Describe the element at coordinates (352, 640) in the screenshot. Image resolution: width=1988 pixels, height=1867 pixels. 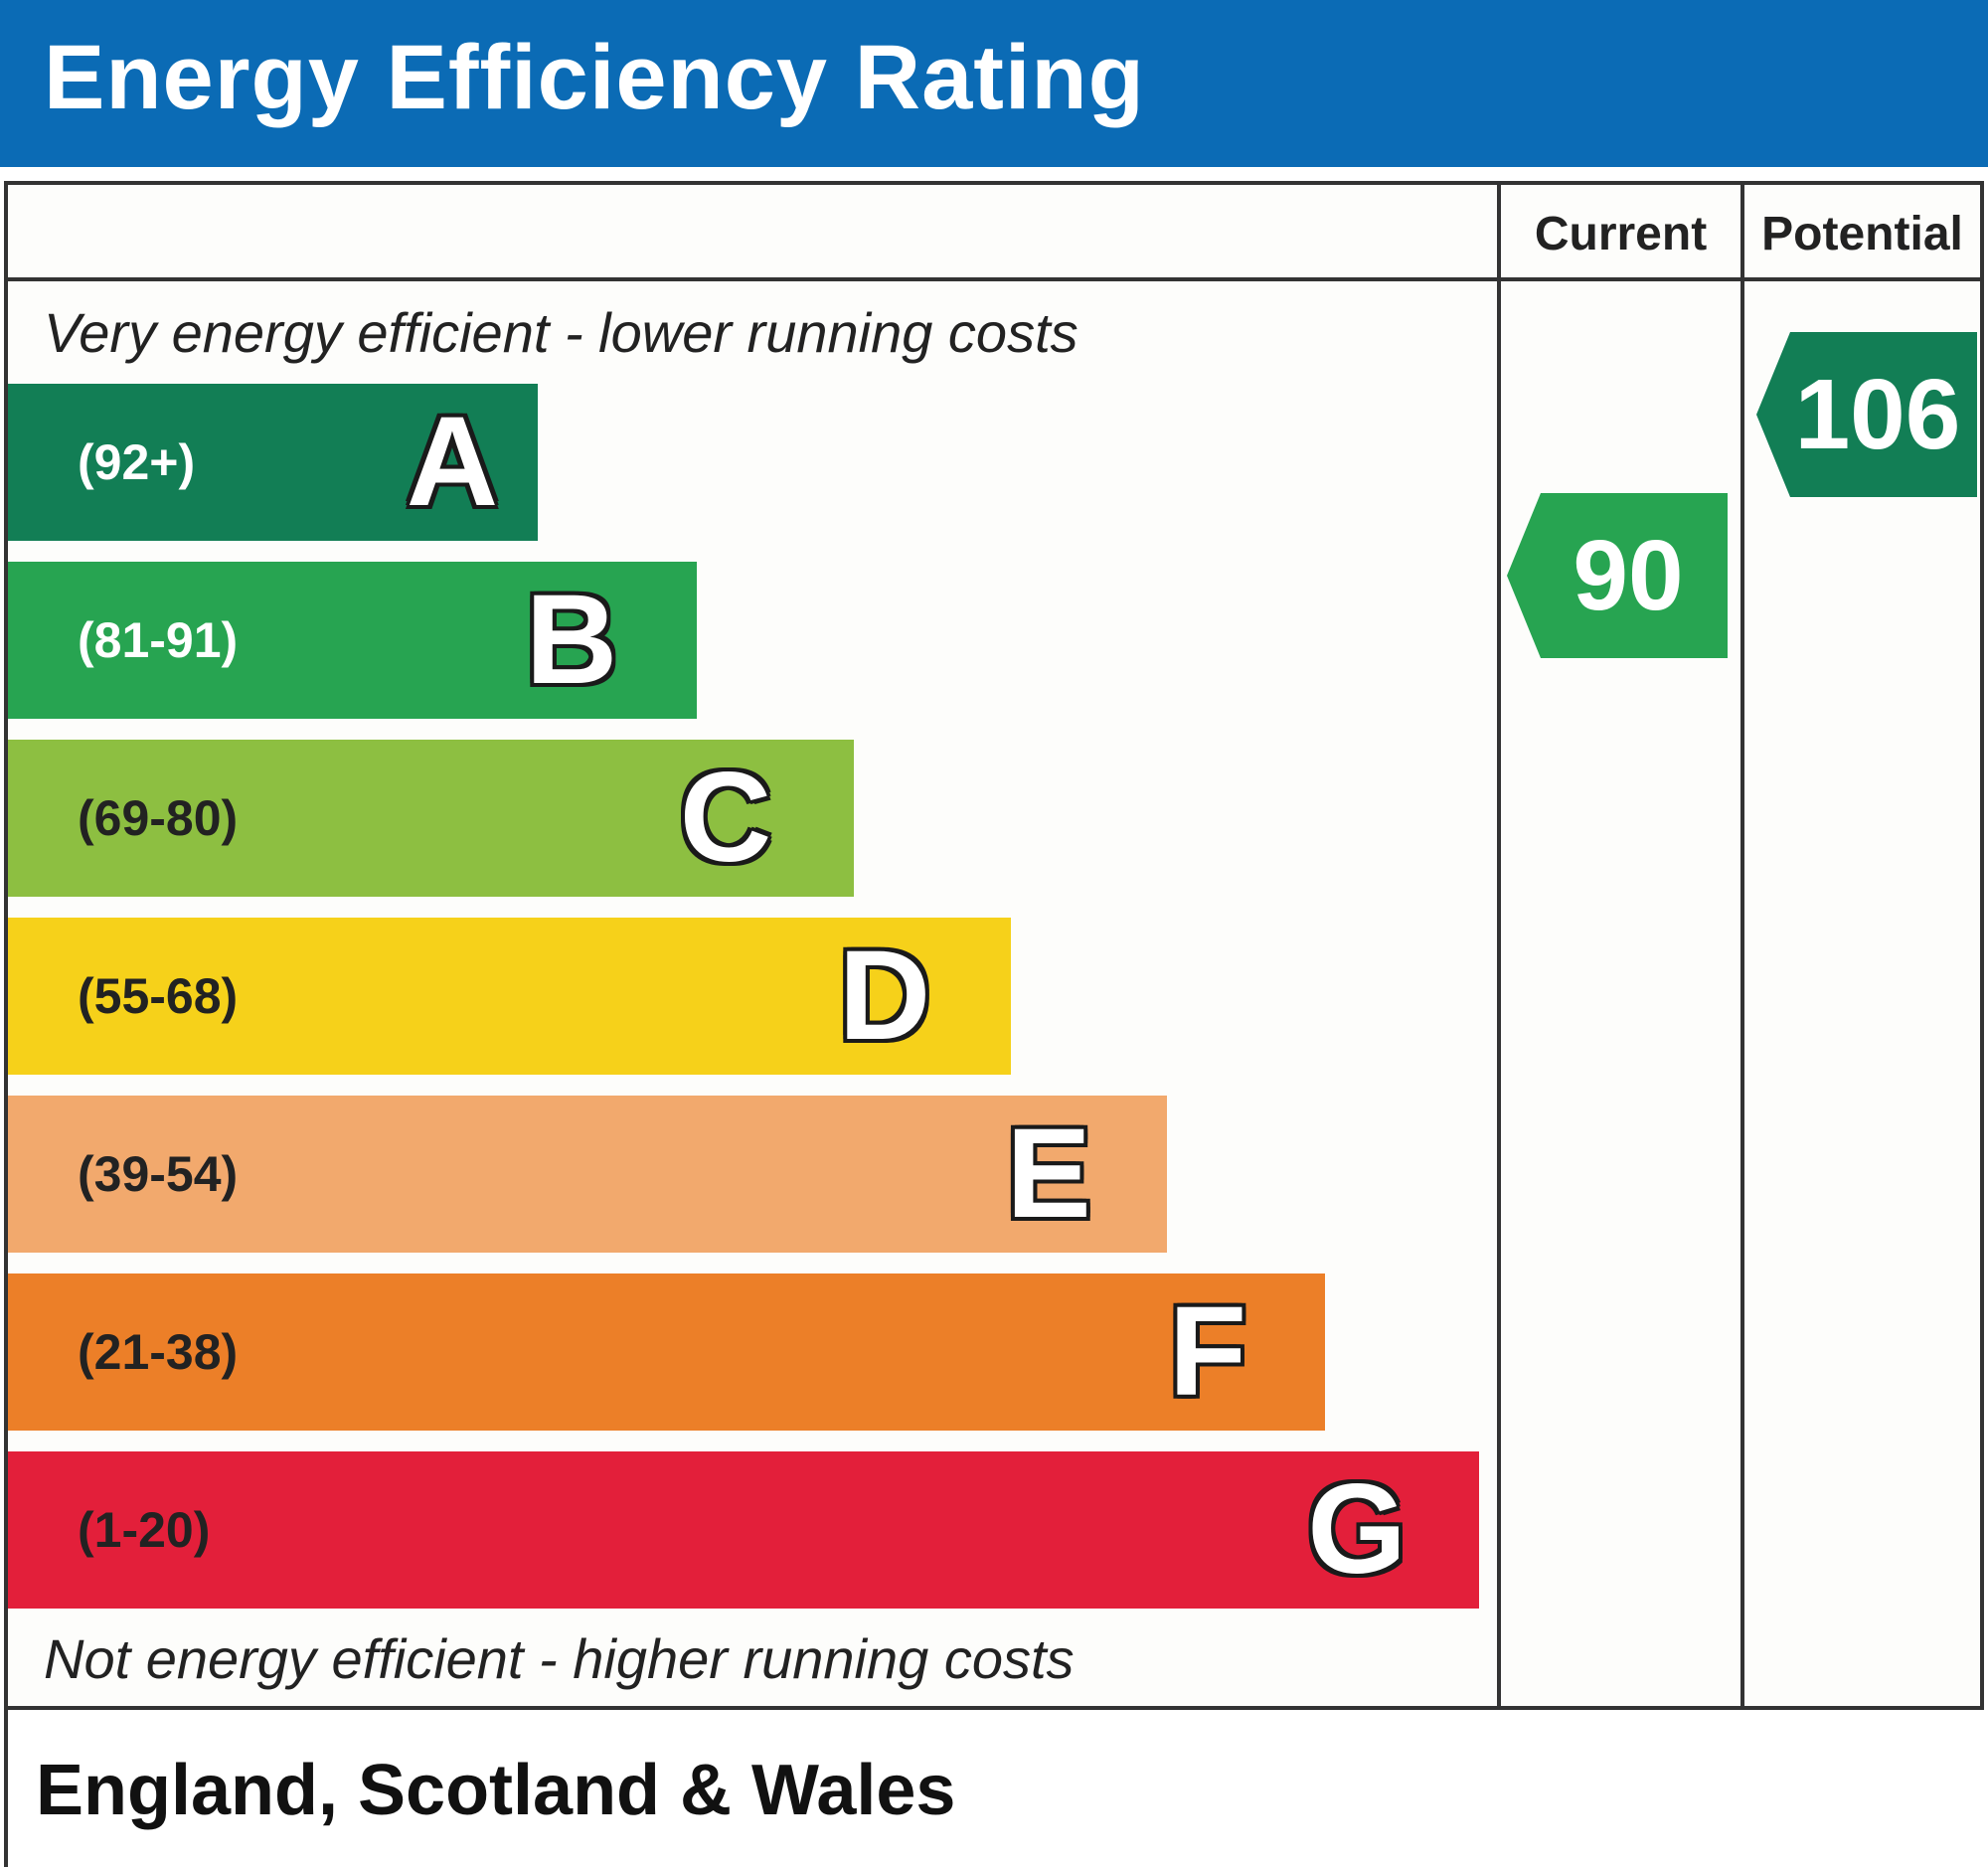
I see `band-b: (81-91) B` at that location.